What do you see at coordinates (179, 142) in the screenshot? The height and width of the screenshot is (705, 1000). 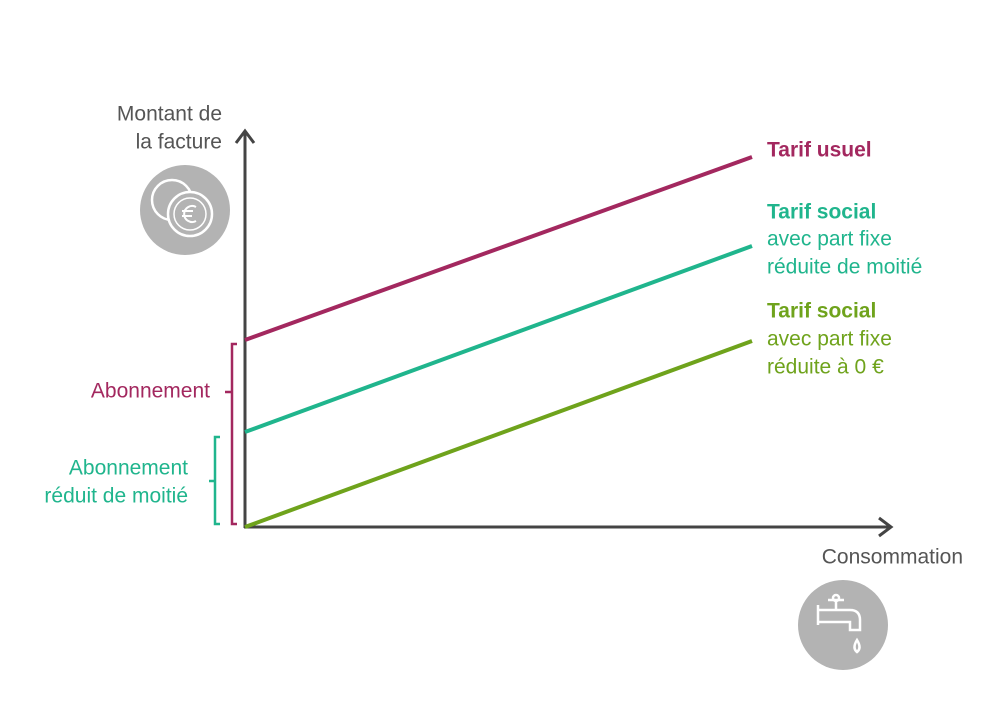 I see `y-axis-label: la facture` at bounding box center [179, 142].